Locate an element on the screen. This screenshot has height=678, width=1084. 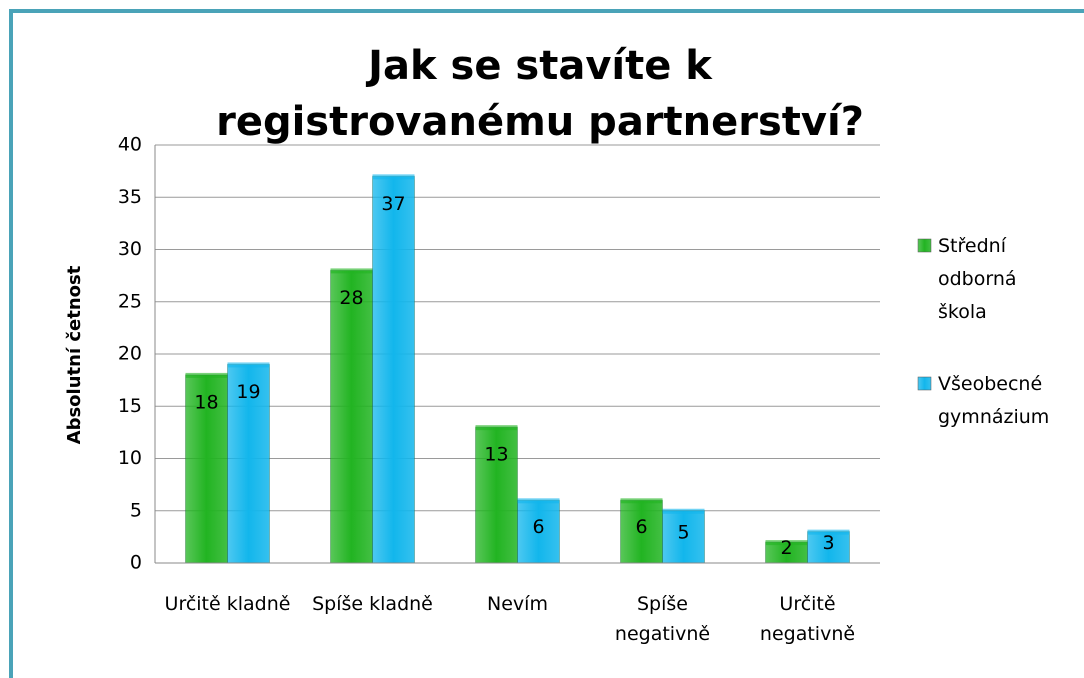
y-tick-label: 35 is located at coordinates (130, 197).